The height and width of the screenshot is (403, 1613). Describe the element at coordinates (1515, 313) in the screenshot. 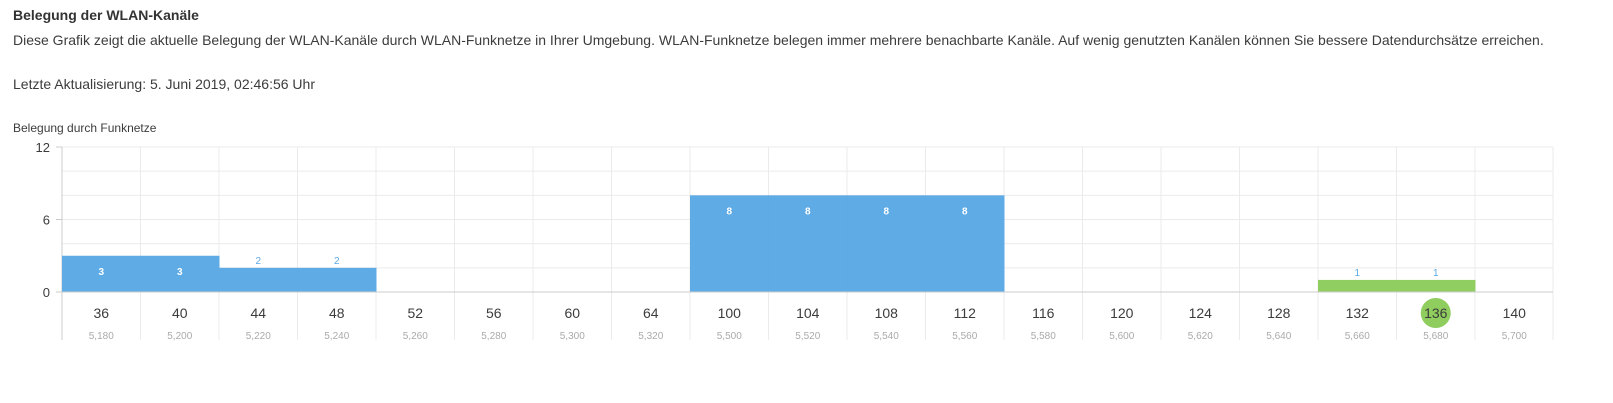

I see `channel-label: 140` at that location.